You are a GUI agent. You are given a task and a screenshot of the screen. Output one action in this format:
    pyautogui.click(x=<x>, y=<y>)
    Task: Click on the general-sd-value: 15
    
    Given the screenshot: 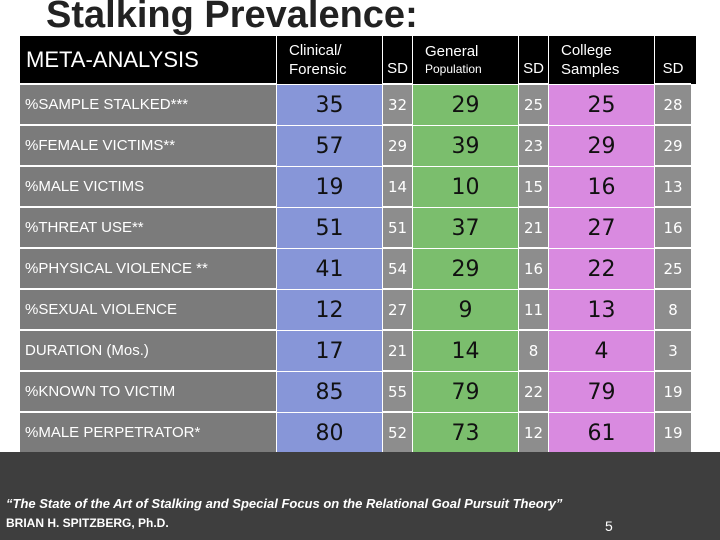 What is the action you would take?
    pyautogui.click(x=534, y=187)
    